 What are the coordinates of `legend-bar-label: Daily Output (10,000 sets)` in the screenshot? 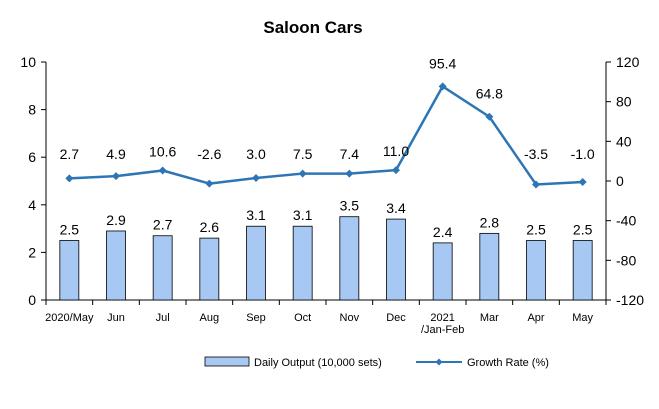 It's located at (318, 363).